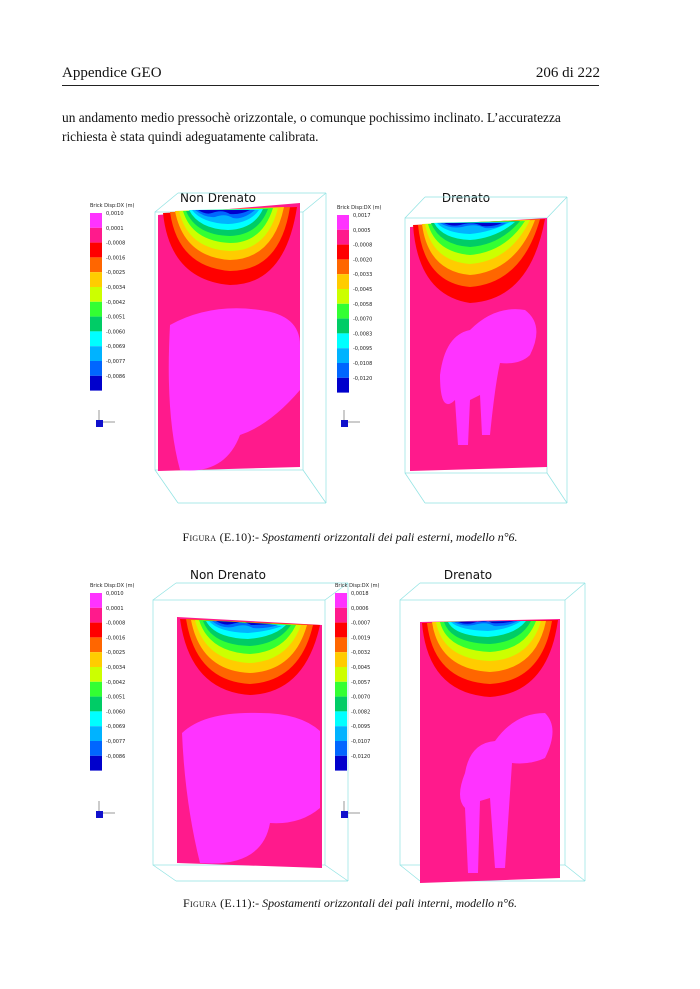 The width and height of the screenshot is (700, 989). What do you see at coordinates (115, 332) in the screenshot?
I see `legend-value: -0,0060` at bounding box center [115, 332].